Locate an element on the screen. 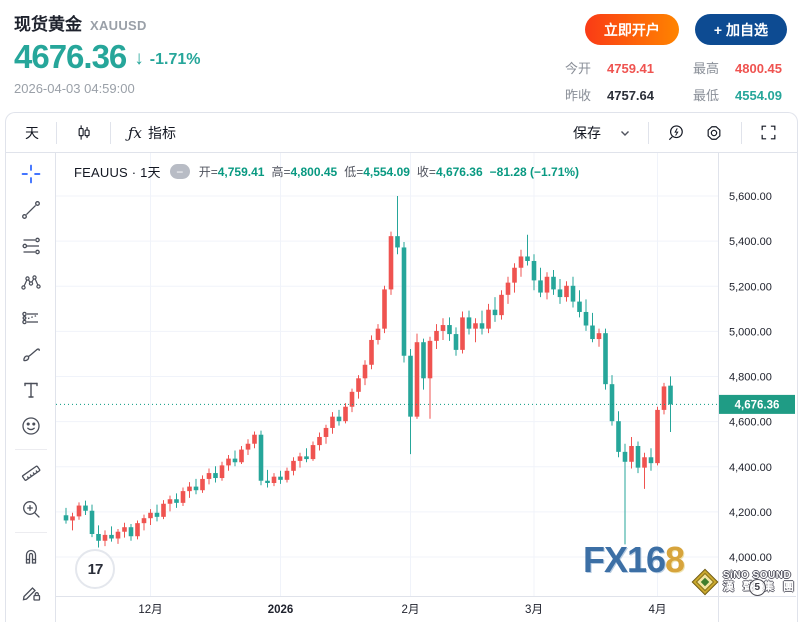 Image resolution: width=803 pixels, height=622 pixels. emoji-tool-icon is located at coordinates (31, 426).